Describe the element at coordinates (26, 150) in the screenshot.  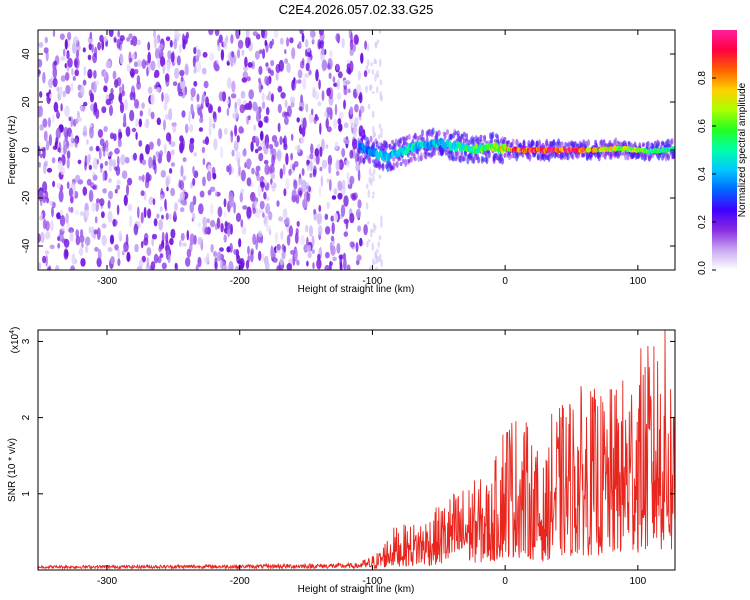
I see `y-tick-label: 0` at that location.